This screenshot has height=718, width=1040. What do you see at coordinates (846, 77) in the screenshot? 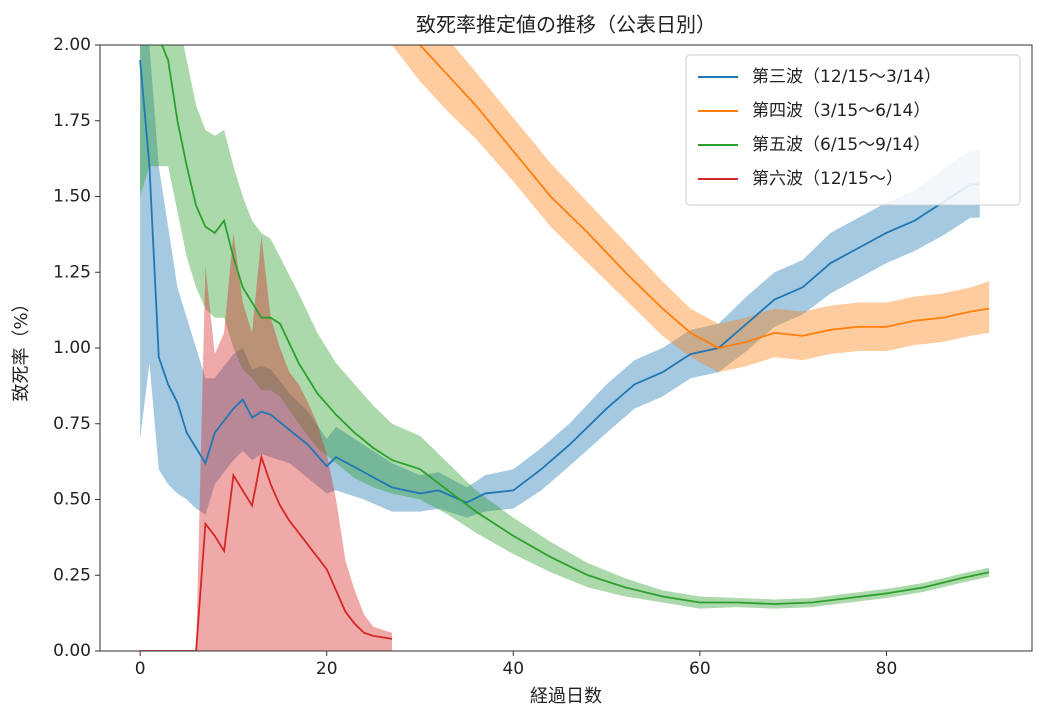
I see `legend-label: 第三波（12/15〜3/14）` at bounding box center [846, 77].